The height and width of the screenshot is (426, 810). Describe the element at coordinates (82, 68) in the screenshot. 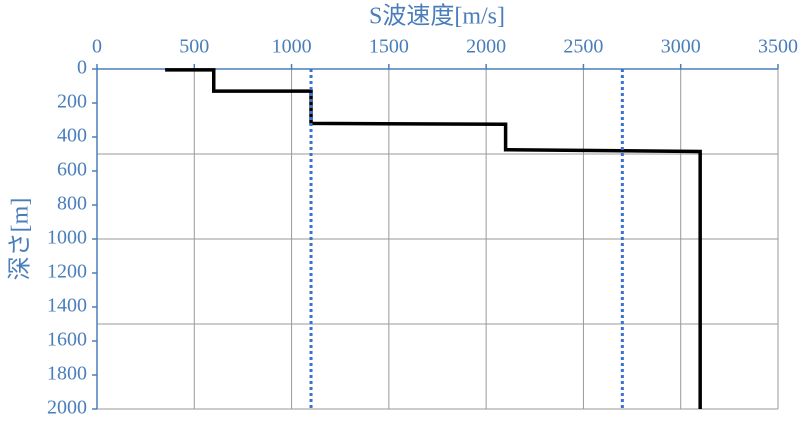

I see `y-tick-label: 0` at that location.